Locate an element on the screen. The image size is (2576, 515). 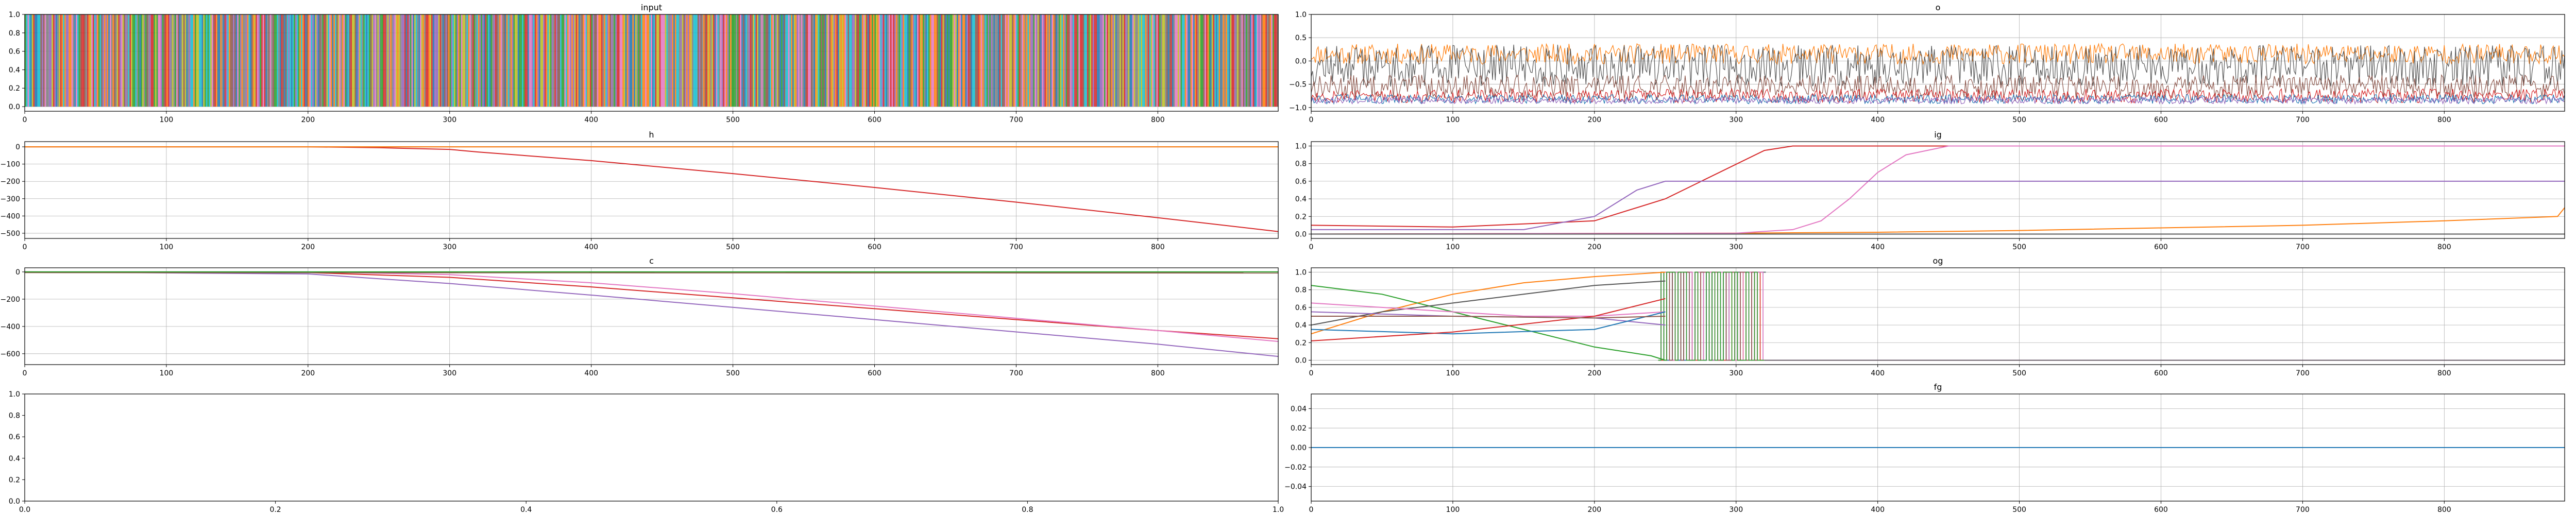
y-tick-label: 0.0 is located at coordinates (1301, 61).